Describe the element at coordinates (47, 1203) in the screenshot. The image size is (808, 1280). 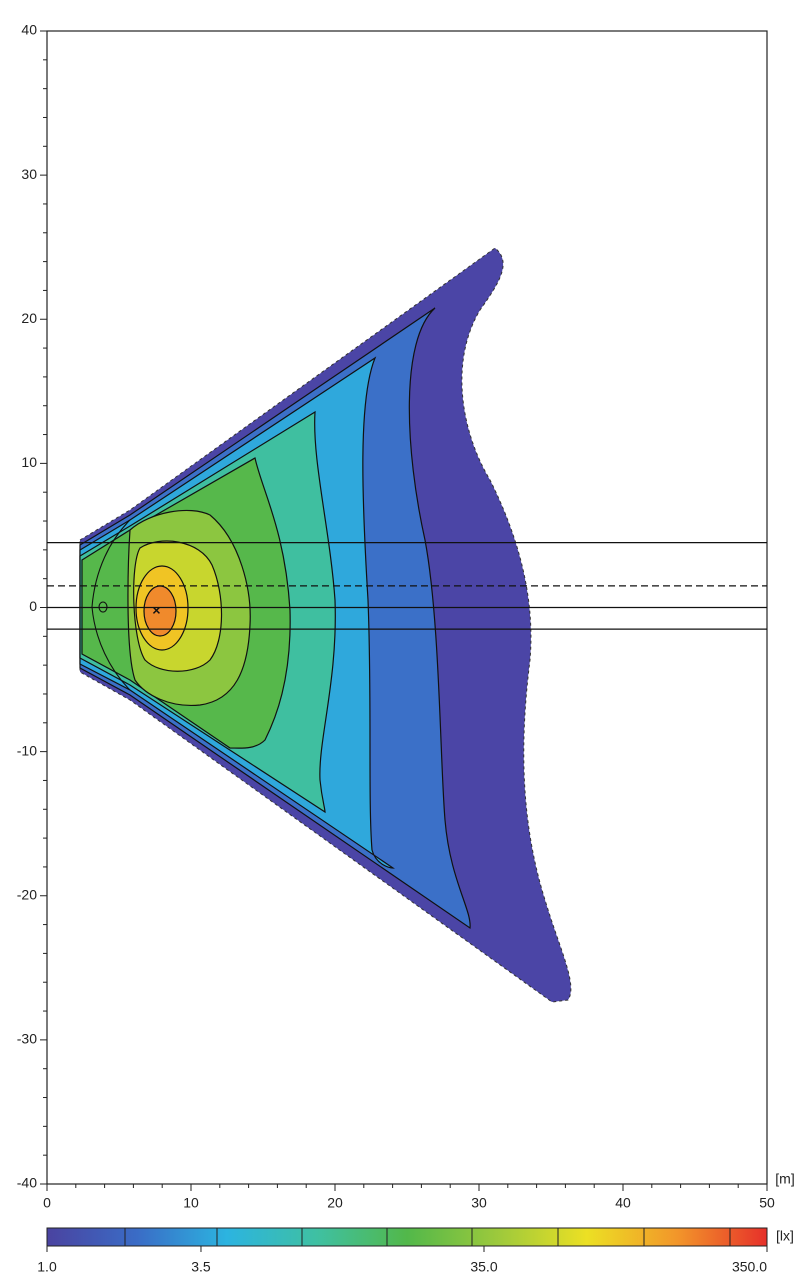
I see `x-tick-label: 0` at that location.